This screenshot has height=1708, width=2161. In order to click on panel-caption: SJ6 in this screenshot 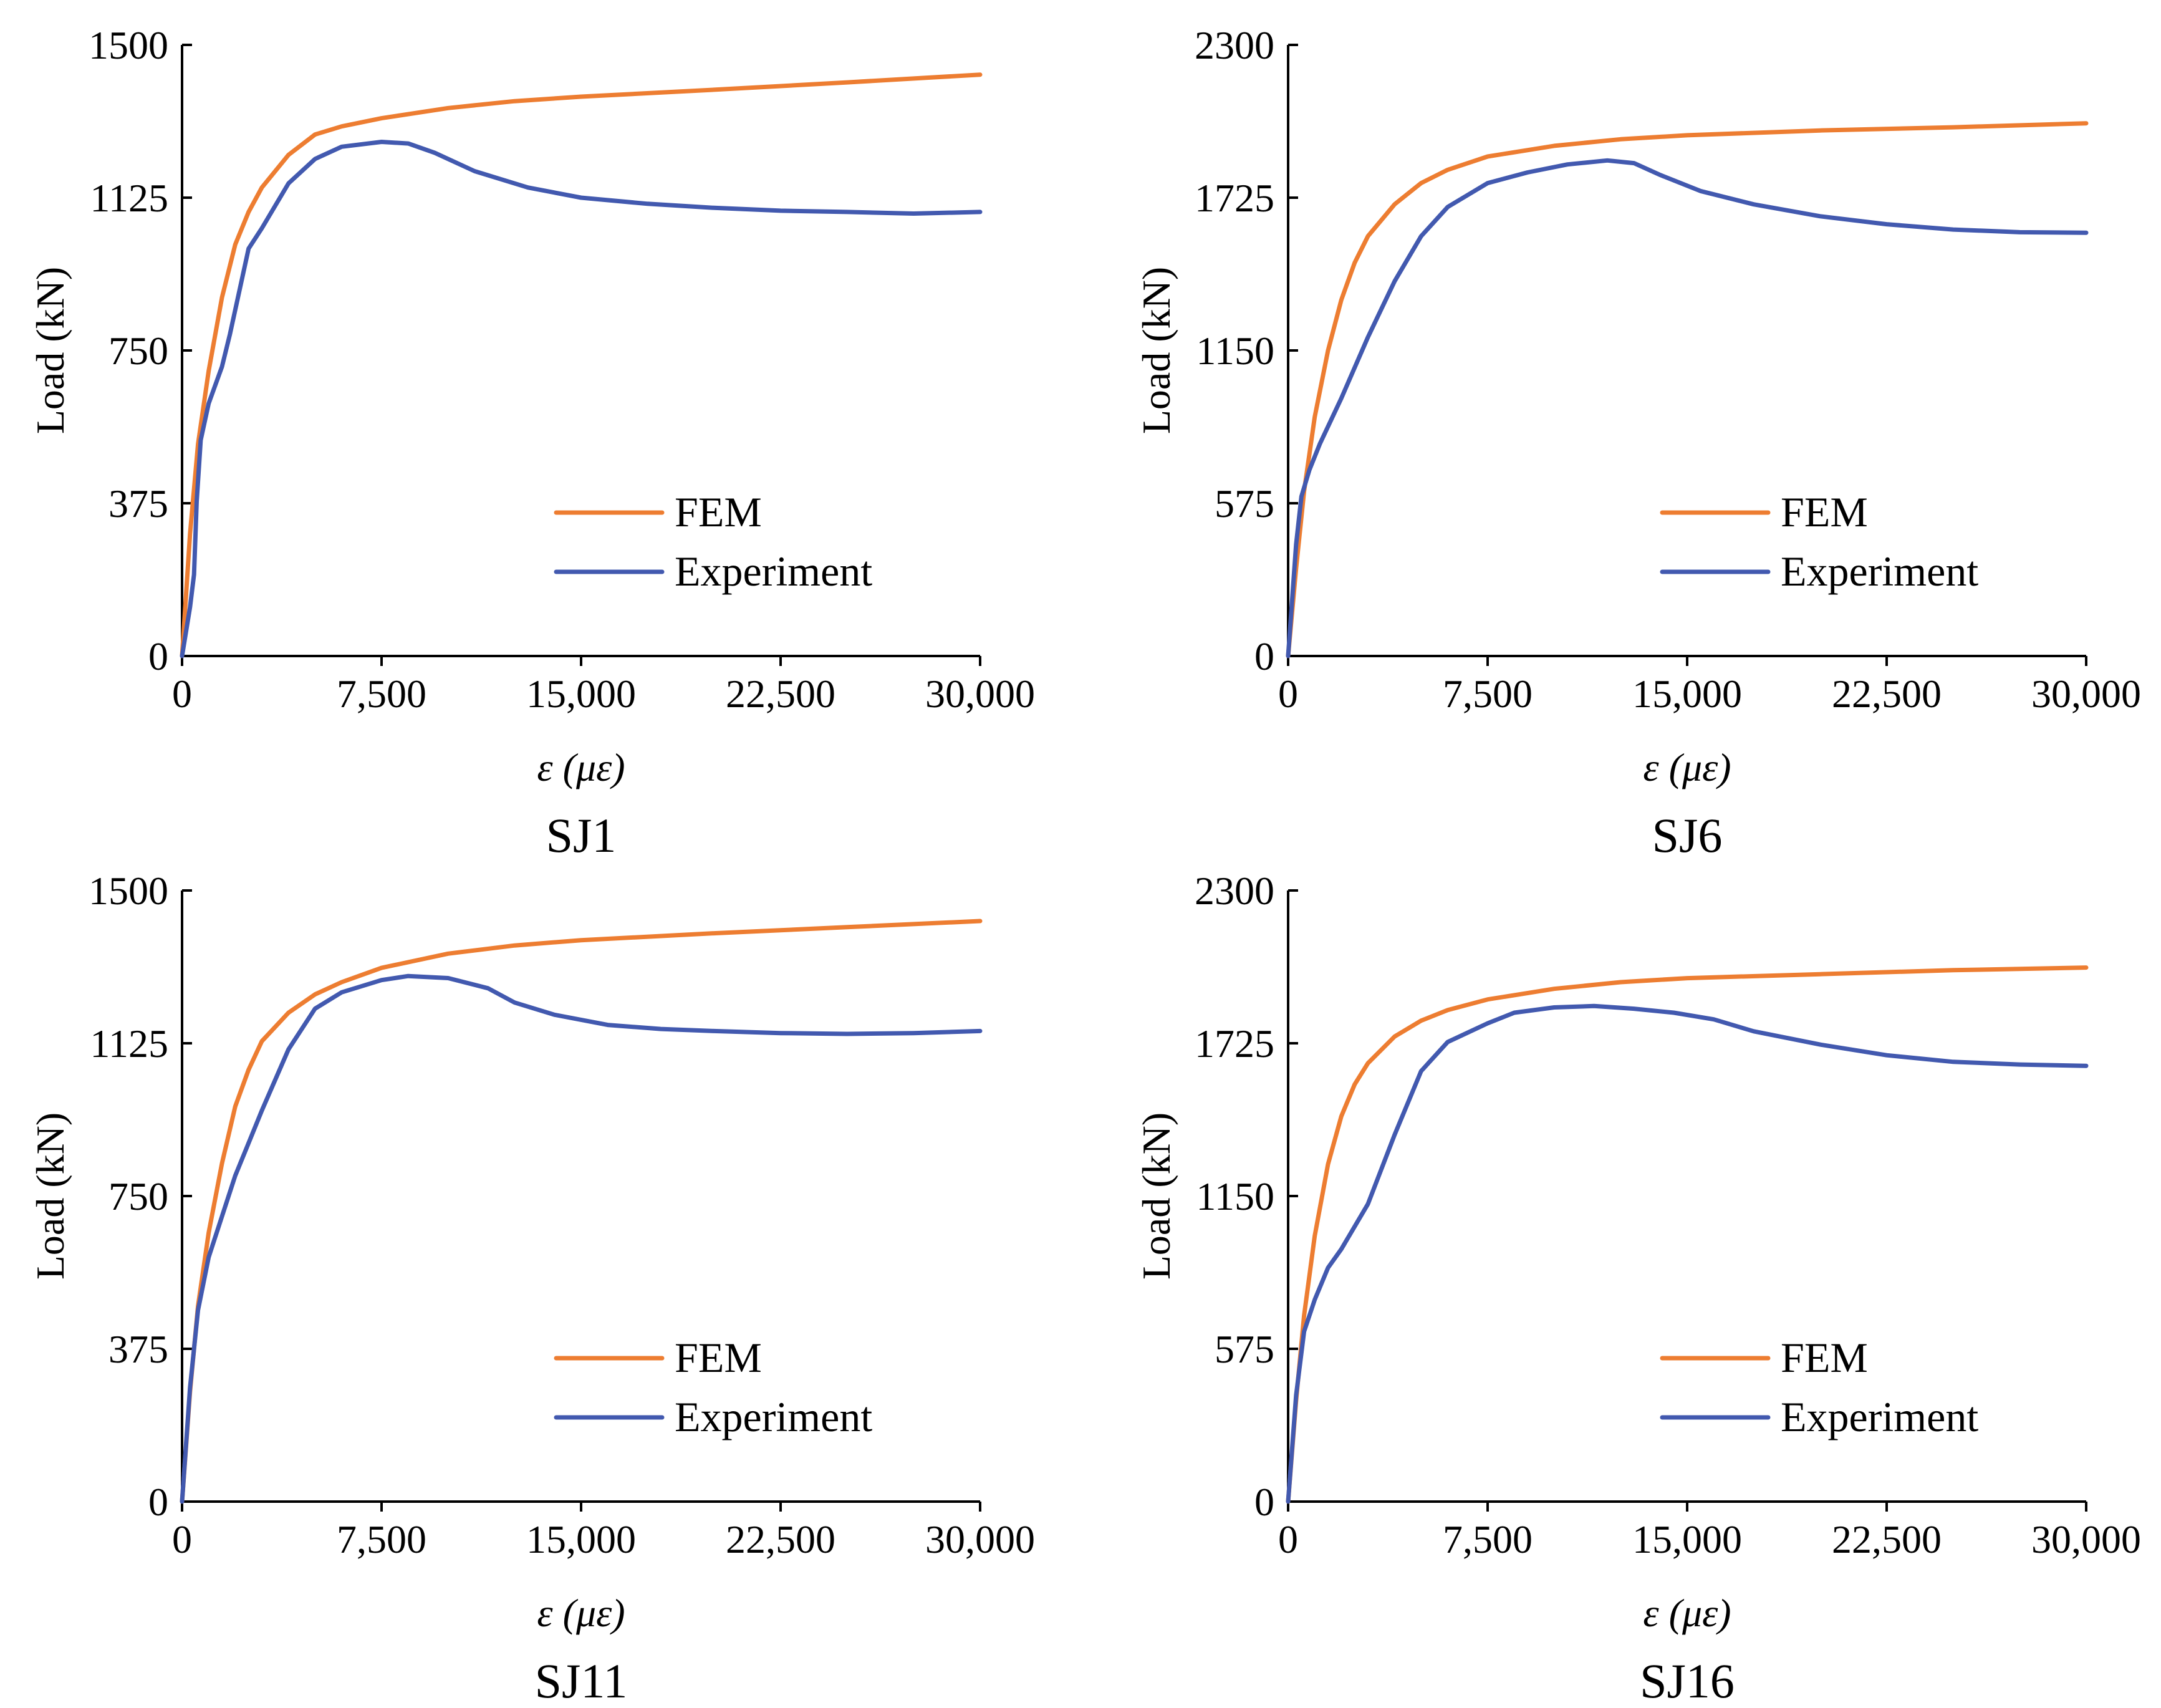, I will do `click(1687, 835)`.